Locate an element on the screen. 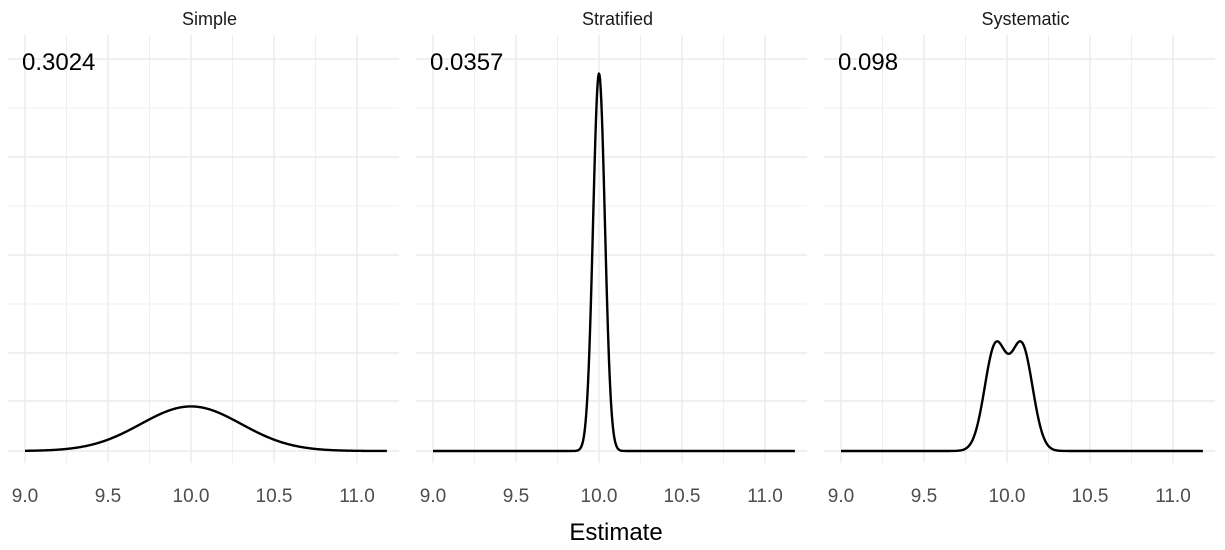  facet-strip-label: Systematic is located at coordinates (1025, 19).